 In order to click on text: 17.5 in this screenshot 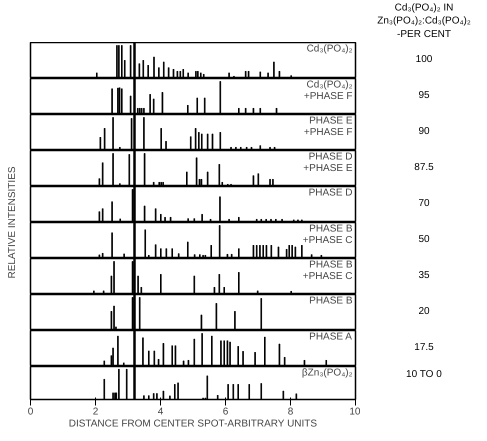, I will do `click(424, 348)`.